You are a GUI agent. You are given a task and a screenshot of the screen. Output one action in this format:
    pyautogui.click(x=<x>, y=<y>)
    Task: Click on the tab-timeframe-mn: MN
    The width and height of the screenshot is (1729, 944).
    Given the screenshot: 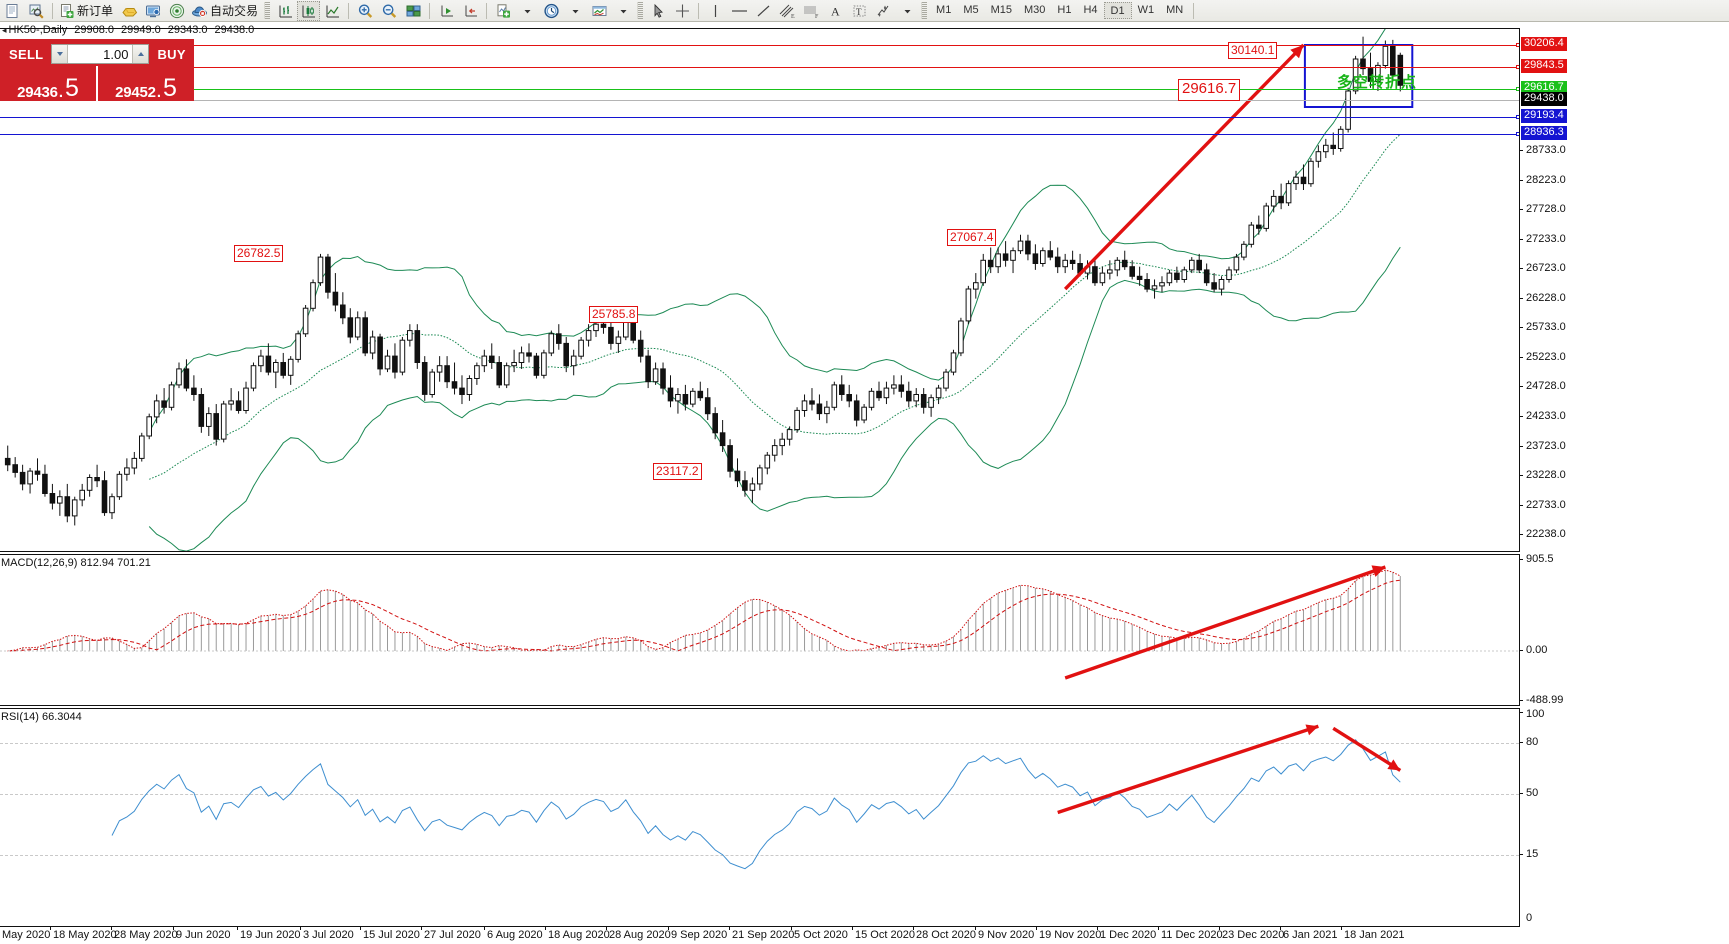 What is the action you would take?
    pyautogui.click(x=1175, y=10)
    